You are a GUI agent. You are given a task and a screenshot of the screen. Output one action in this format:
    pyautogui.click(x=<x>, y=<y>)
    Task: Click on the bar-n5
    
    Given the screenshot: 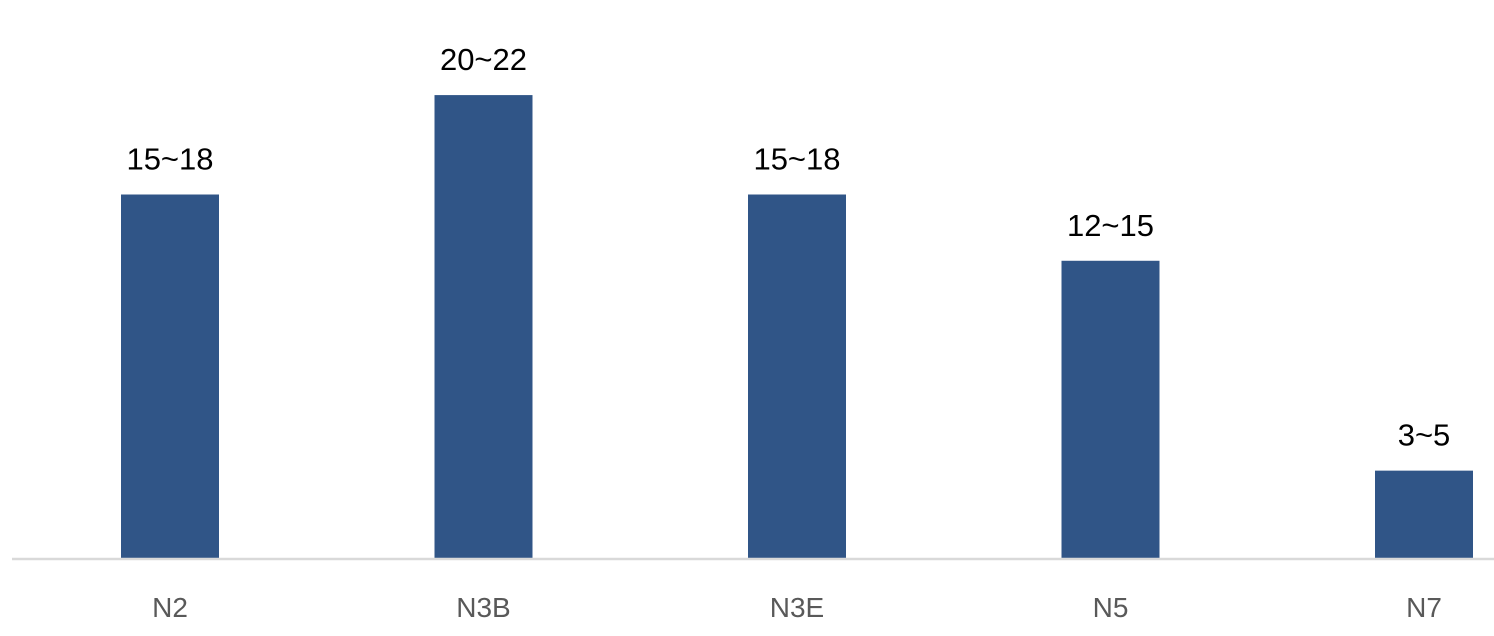 What is the action you would take?
    pyautogui.click(x=1110, y=409)
    